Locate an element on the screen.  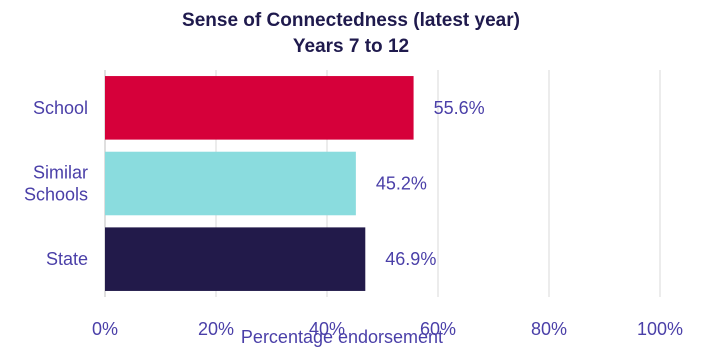
x-tick-label: 40% is located at coordinates (327, 329).